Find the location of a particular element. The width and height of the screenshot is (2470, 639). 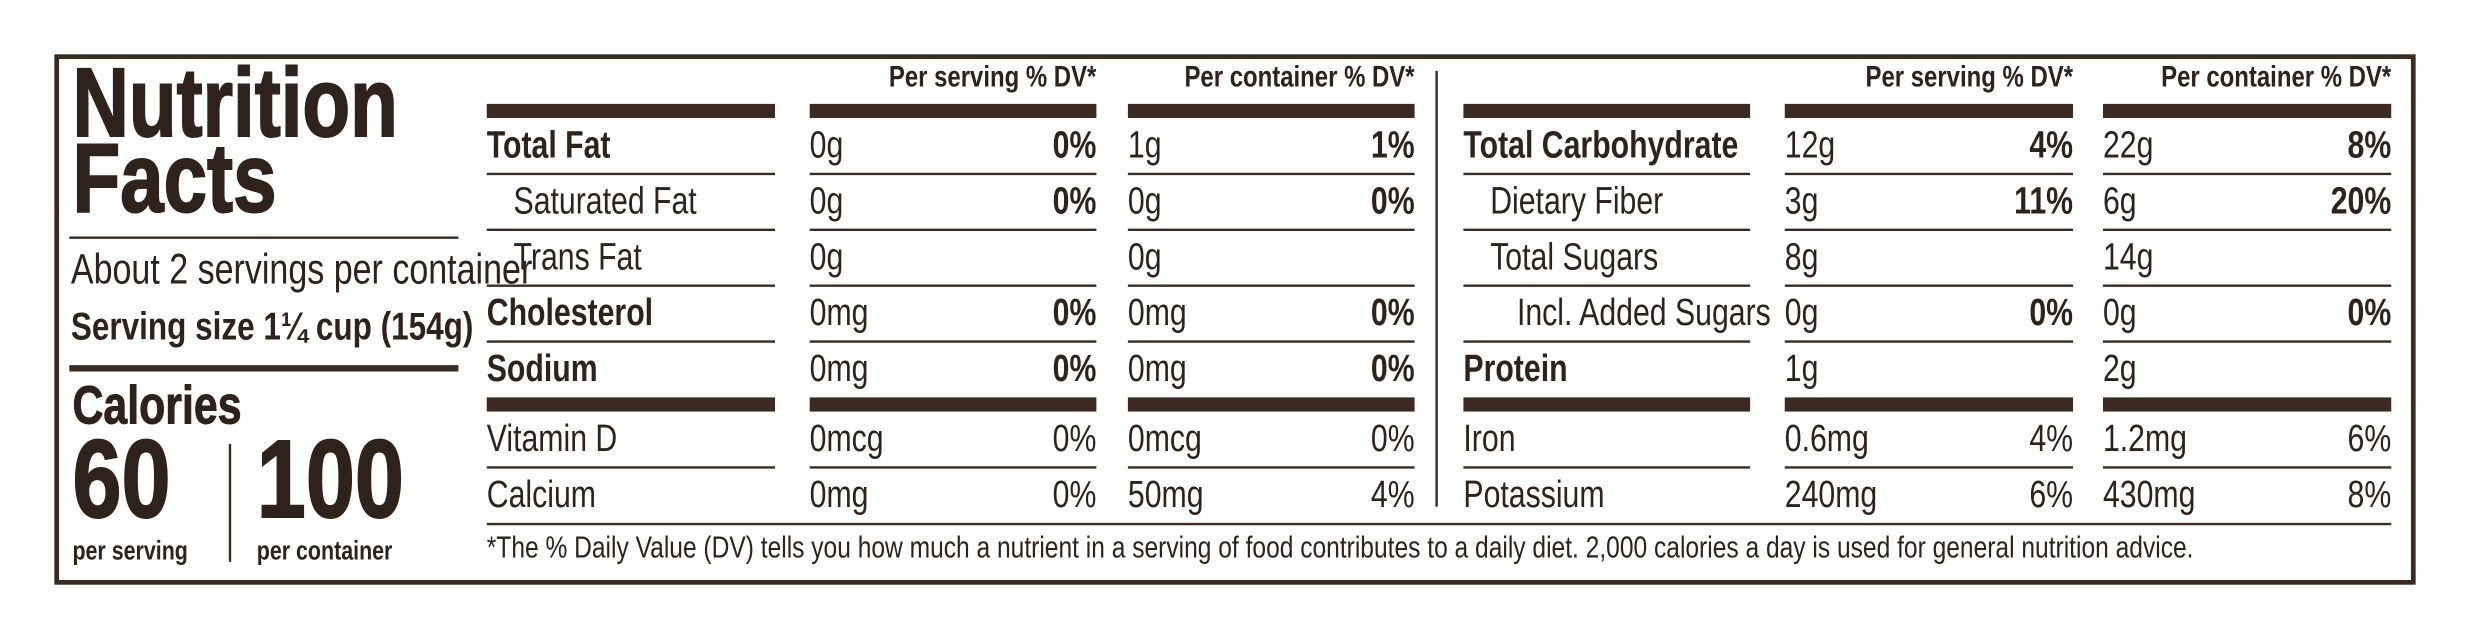

title: Nutrition is located at coordinates (234, 102).